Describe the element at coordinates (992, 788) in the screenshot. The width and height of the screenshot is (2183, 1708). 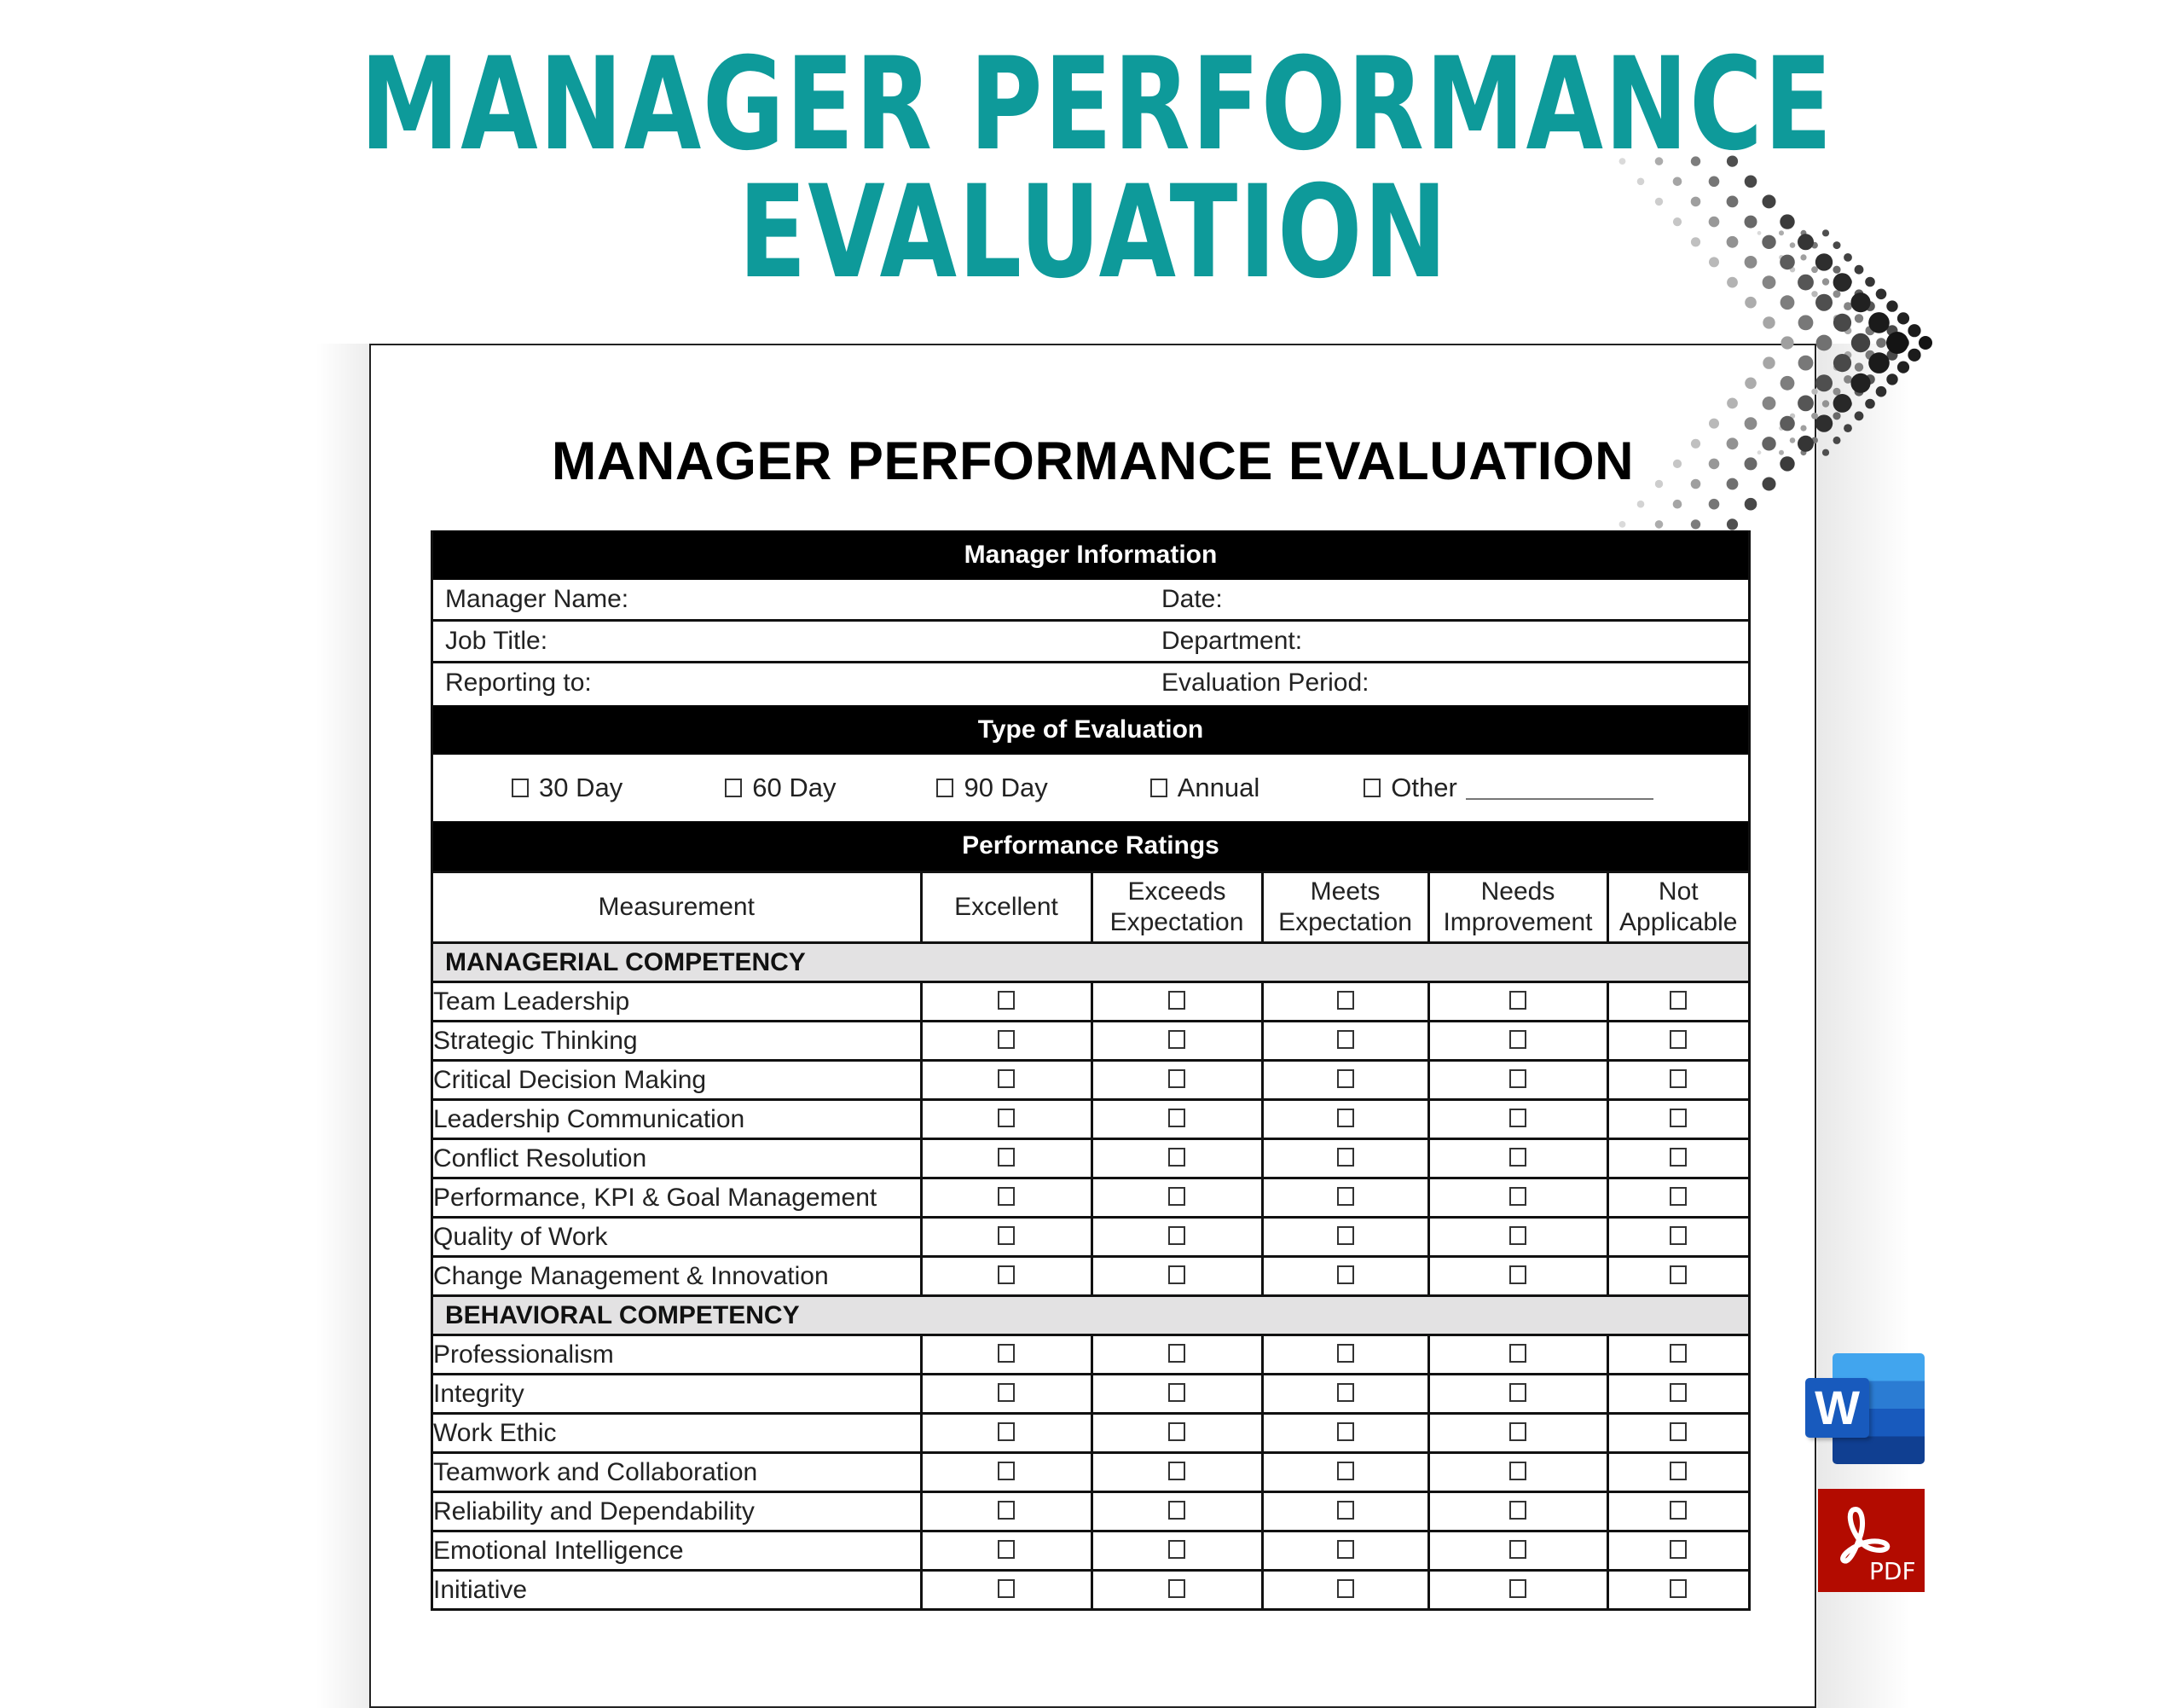
I see `evaluation-type-option: 90 Day` at that location.